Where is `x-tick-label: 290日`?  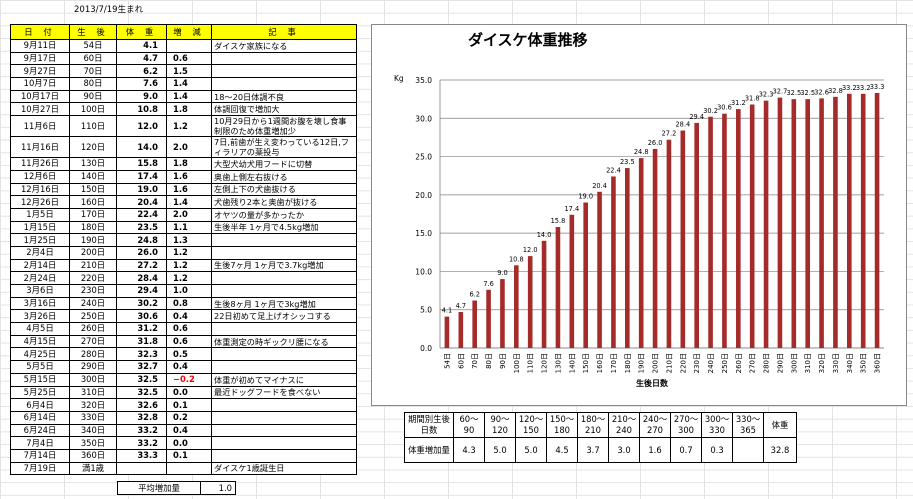
x-tick-label: 290日 is located at coordinates (780, 363).